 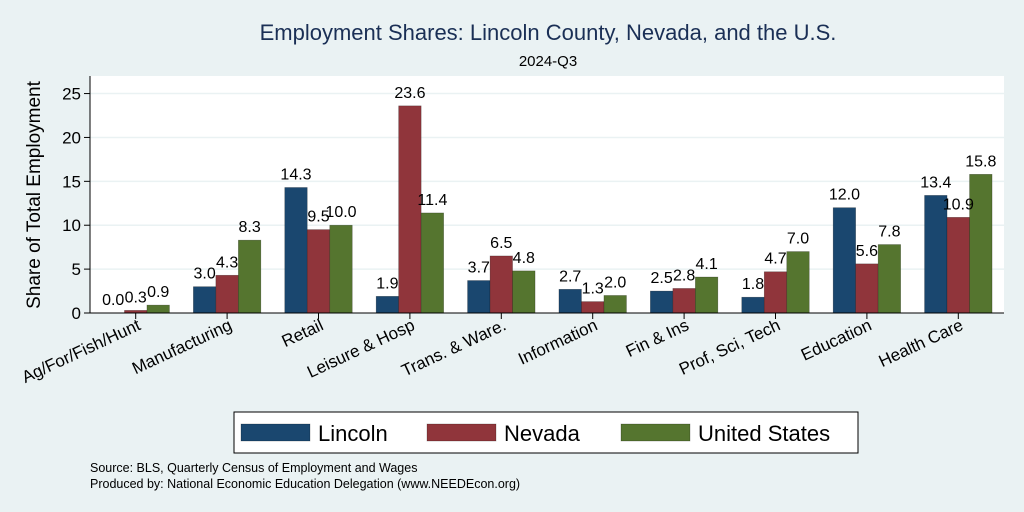 What do you see at coordinates (479, 268) in the screenshot?
I see `data-label: 3.7` at bounding box center [479, 268].